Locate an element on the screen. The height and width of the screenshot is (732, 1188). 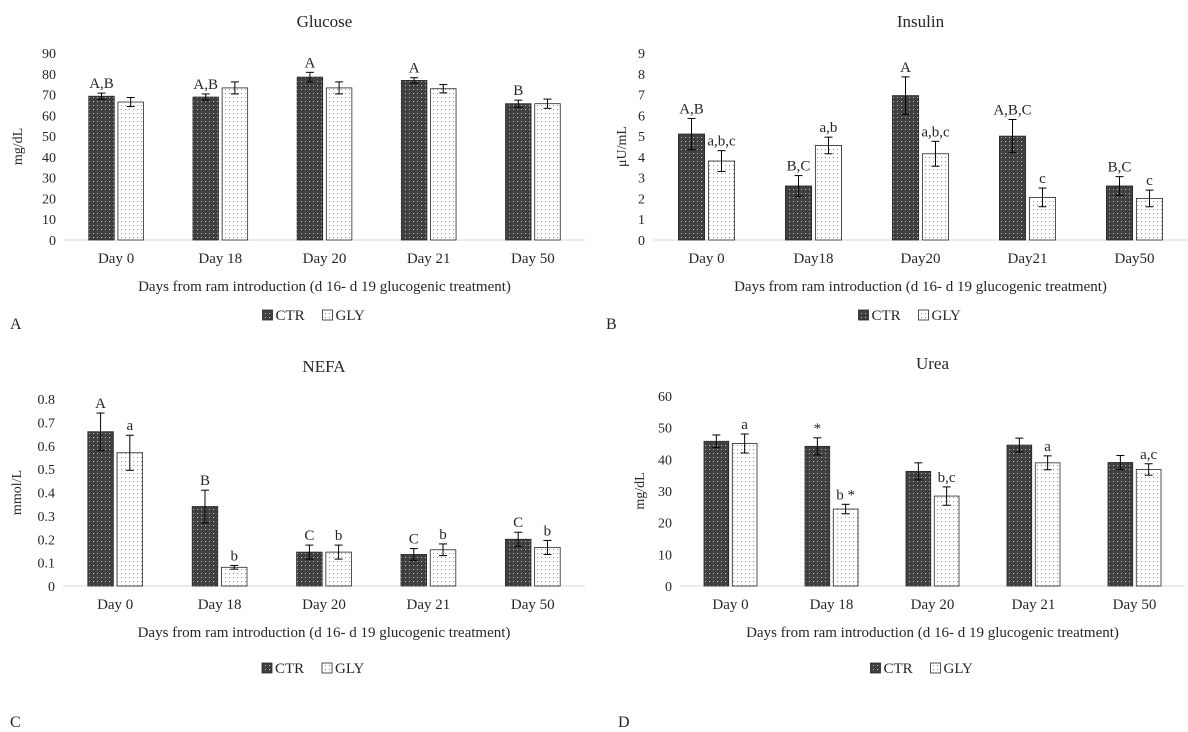
panel-letter-d: D is located at coordinates (624, 722).